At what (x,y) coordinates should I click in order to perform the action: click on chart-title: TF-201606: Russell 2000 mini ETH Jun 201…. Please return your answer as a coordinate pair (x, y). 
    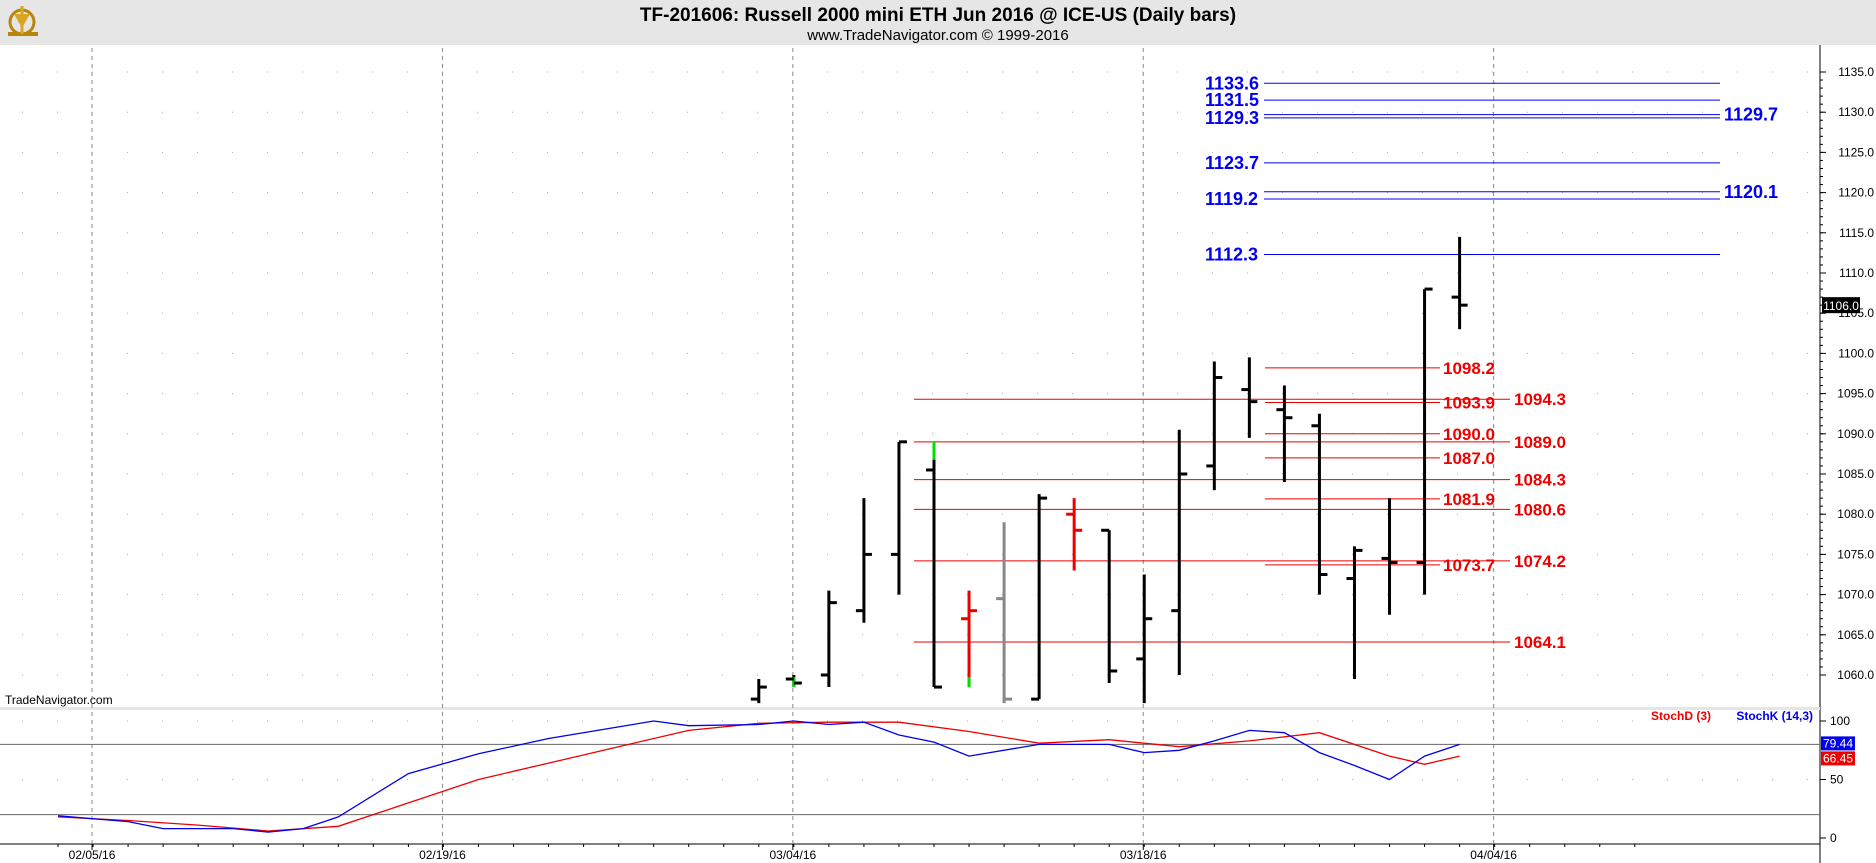
    Looking at the image, I should click on (938, 15).